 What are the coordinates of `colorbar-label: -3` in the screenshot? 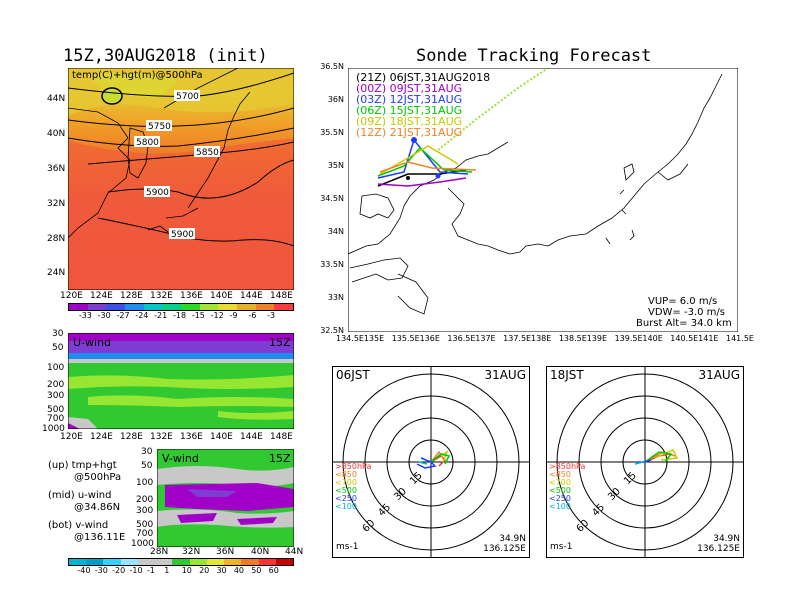 It's located at (271, 315).